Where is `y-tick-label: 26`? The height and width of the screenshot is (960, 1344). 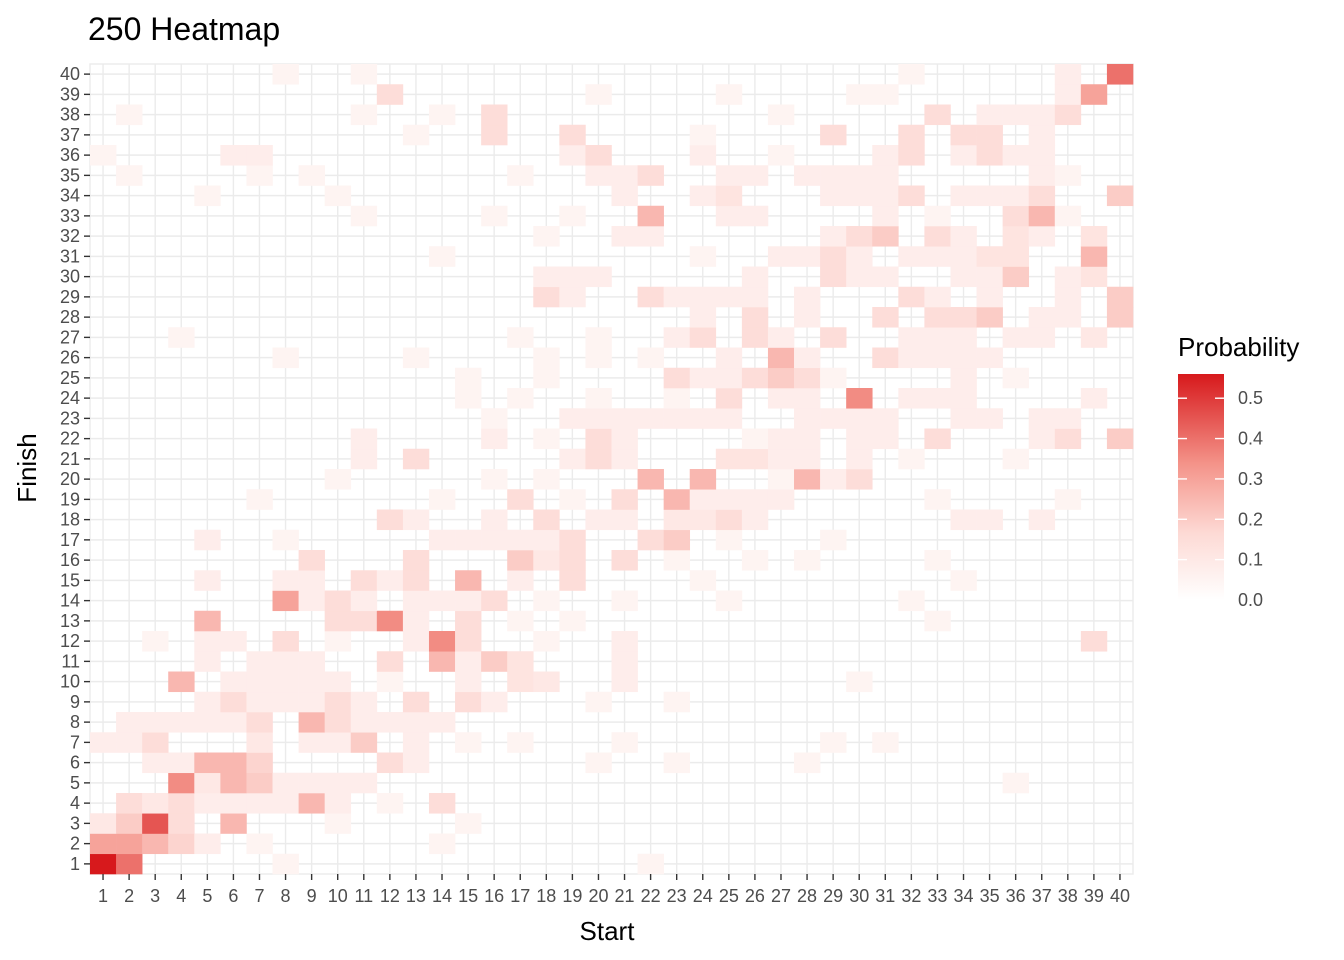 y-tick-label: 26 is located at coordinates (70, 358).